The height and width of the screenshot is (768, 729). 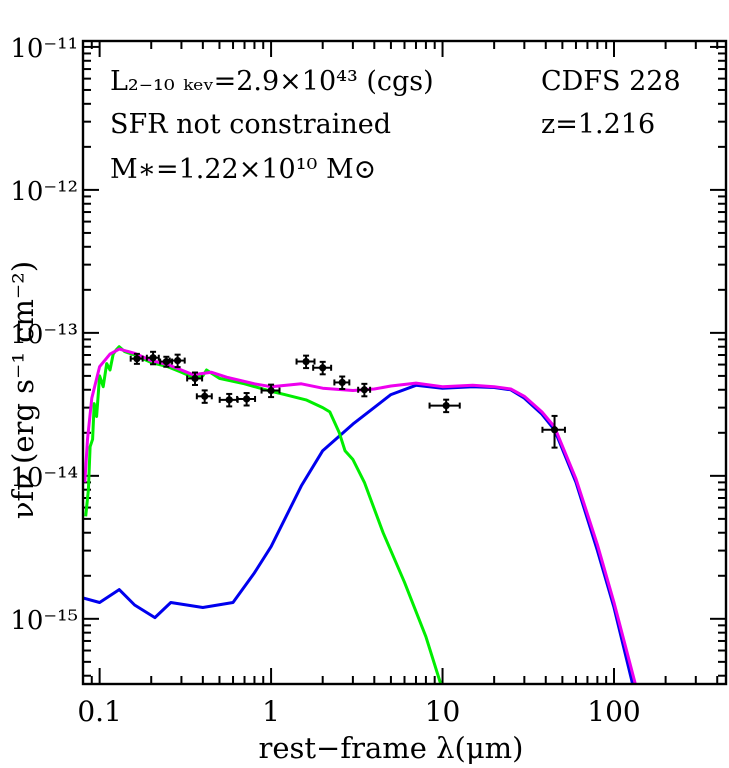 What do you see at coordinates (44, 621) in the screenshot?
I see `y-tick-label: 10⁻¹⁵` at bounding box center [44, 621].